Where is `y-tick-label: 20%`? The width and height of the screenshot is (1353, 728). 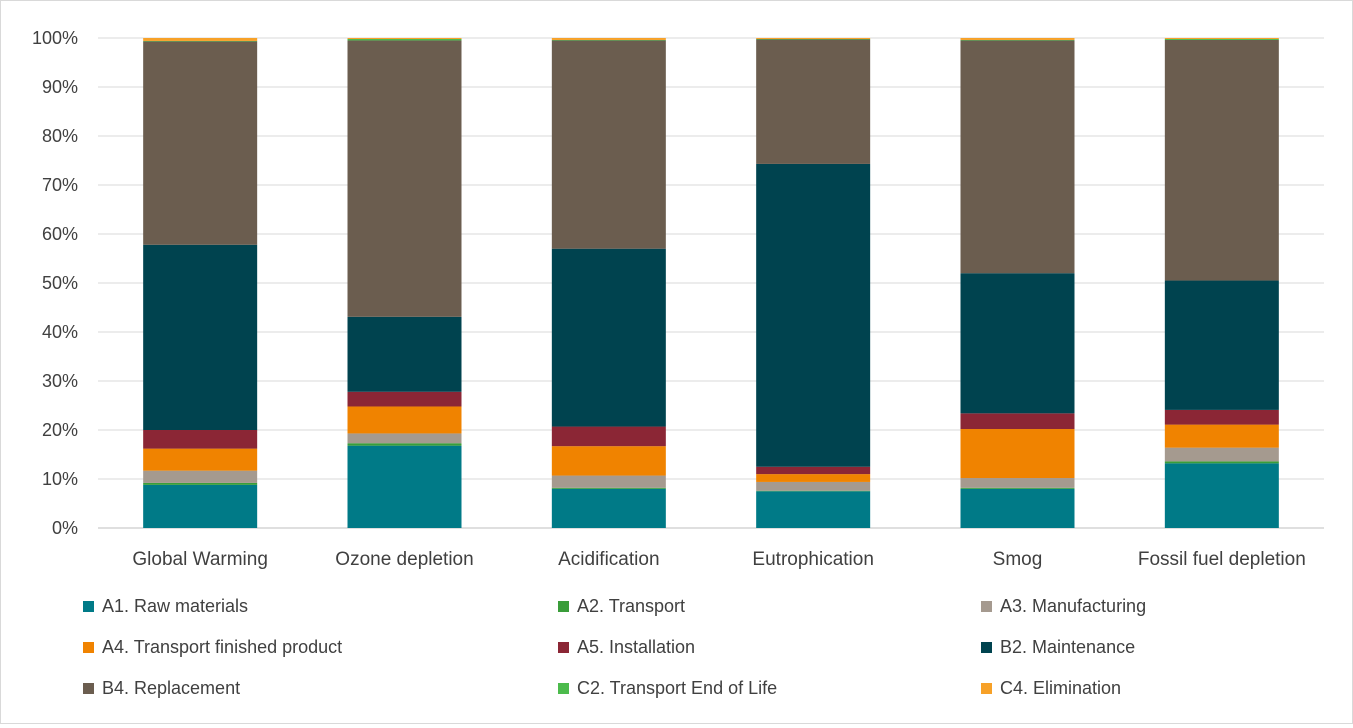
y-tick-label: 20% is located at coordinates (60, 430).